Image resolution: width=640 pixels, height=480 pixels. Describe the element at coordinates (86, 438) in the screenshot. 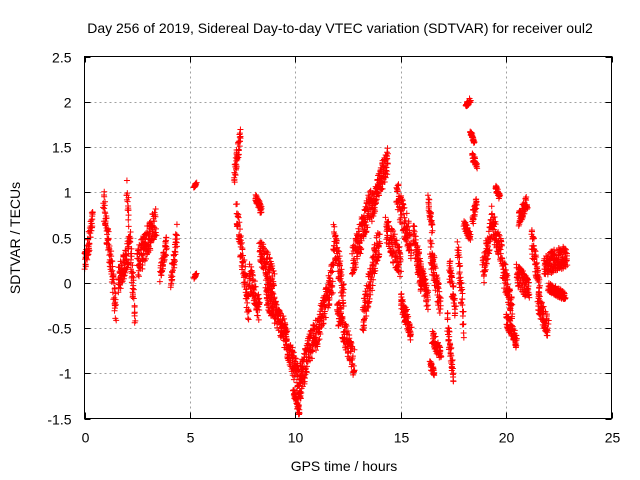

I see `x-tick-label: 0` at that location.